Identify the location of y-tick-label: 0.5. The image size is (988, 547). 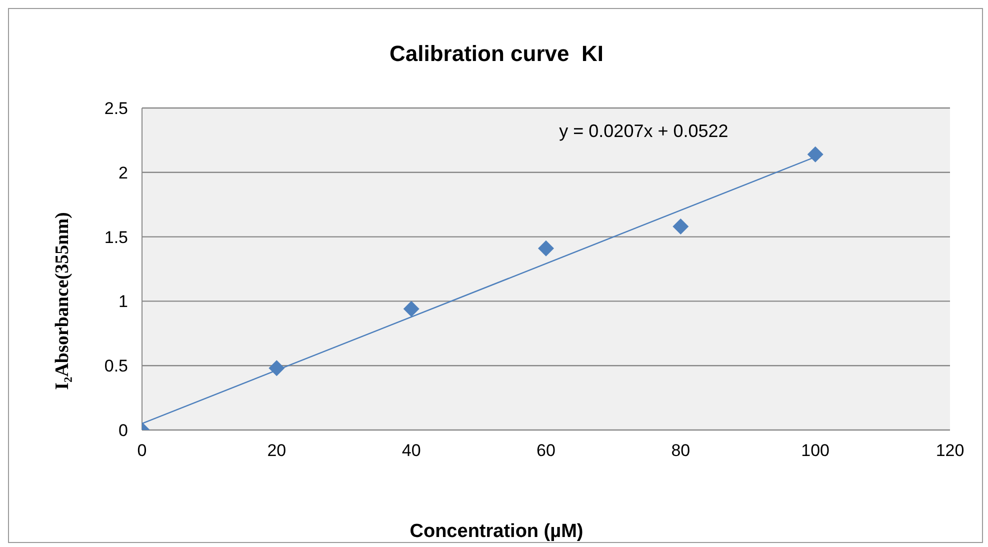
(116, 366).